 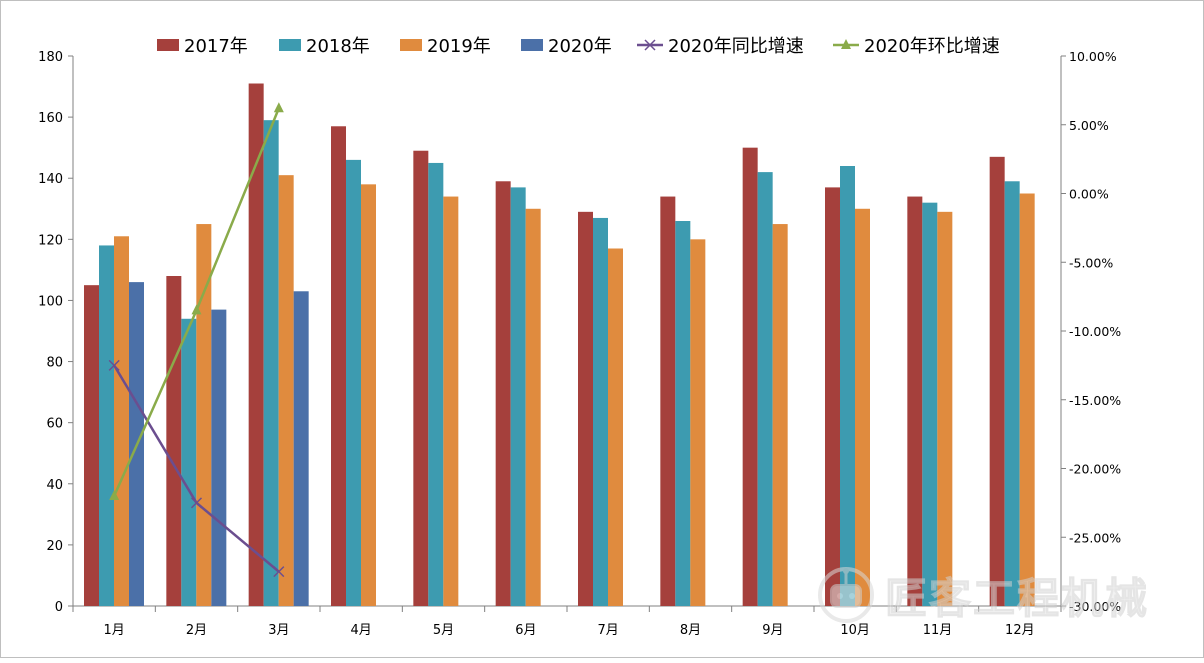 What do you see at coordinates (114, 630) in the screenshot?
I see `x-tick-label: 1月` at bounding box center [114, 630].